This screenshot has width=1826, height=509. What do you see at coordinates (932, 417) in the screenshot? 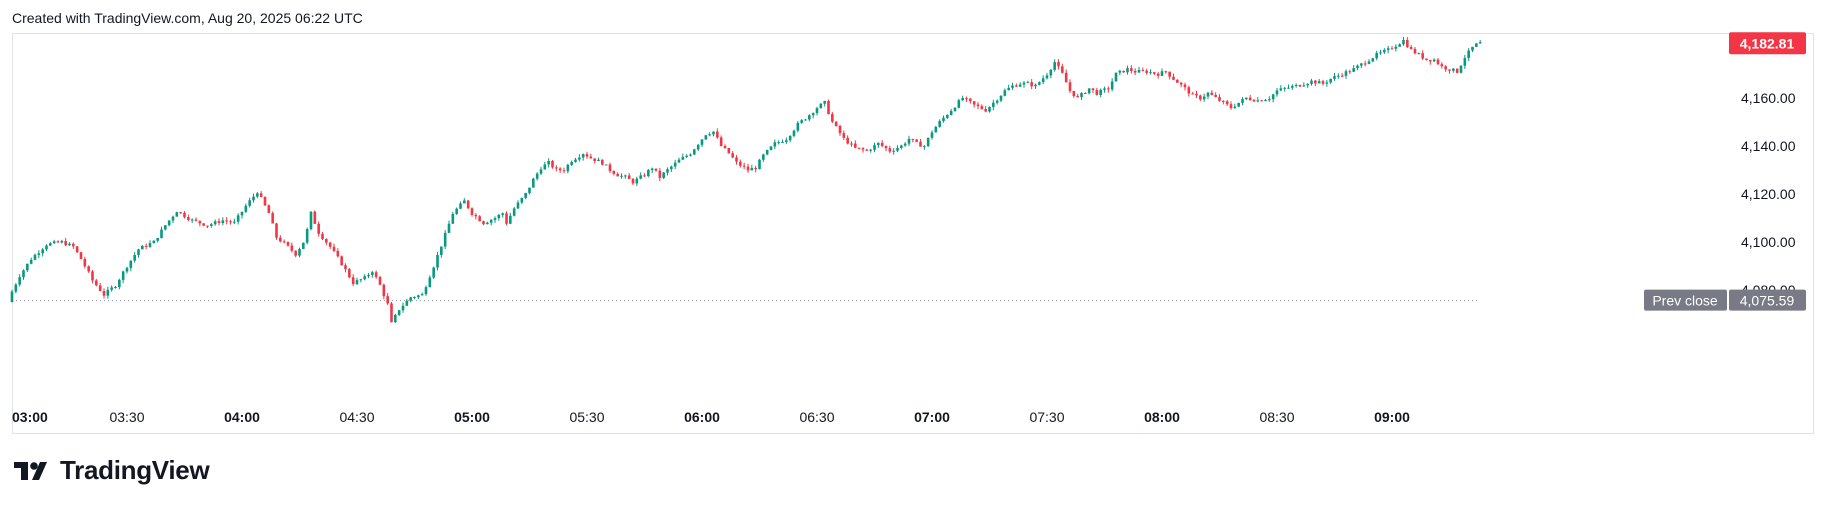
I see `time-tick-label: 07:00` at bounding box center [932, 417].